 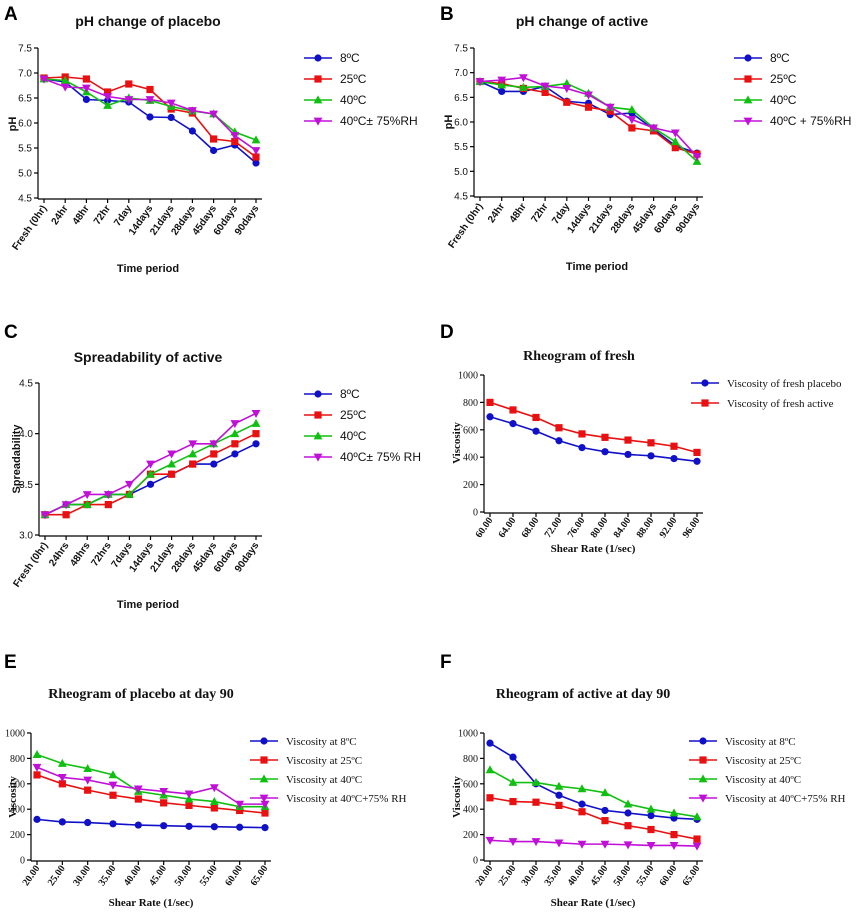 I want to click on x-tick-label: 72.00, so click(x=554, y=527).